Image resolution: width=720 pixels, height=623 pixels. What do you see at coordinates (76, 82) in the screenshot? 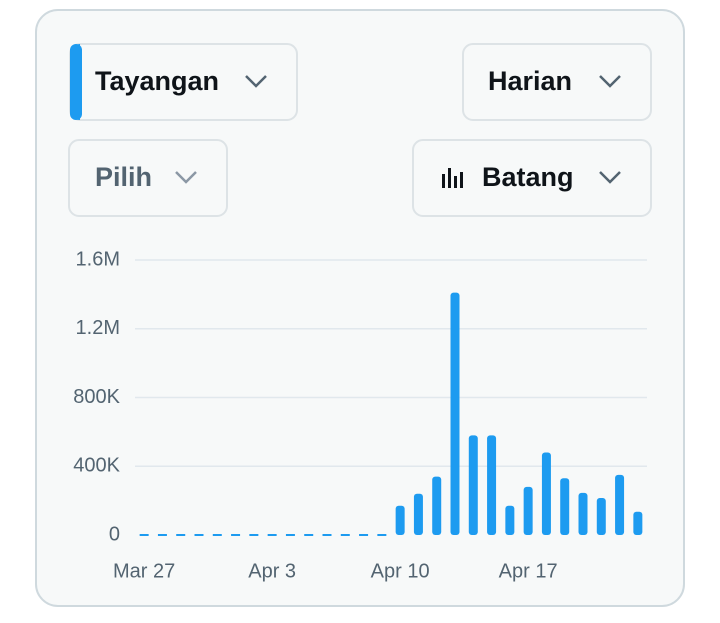
I see `metric-stripe` at bounding box center [76, 82].